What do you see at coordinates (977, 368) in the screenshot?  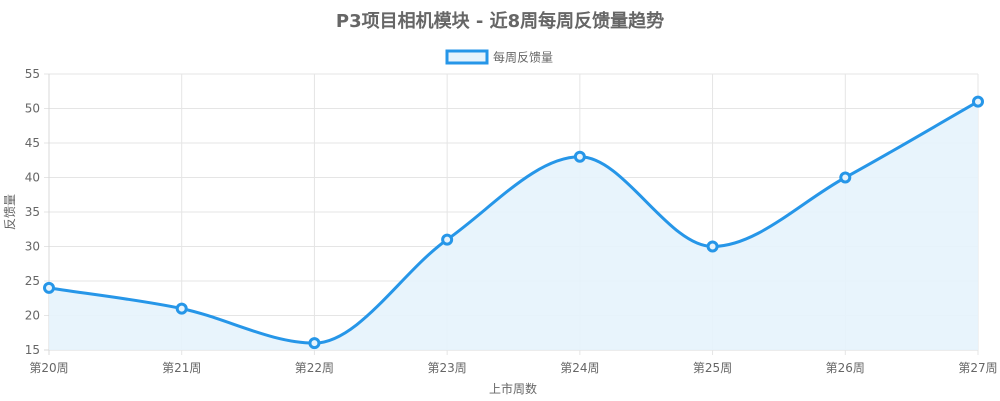 I see `x-tick-label: 第27周` at bounding box center [977, 368].